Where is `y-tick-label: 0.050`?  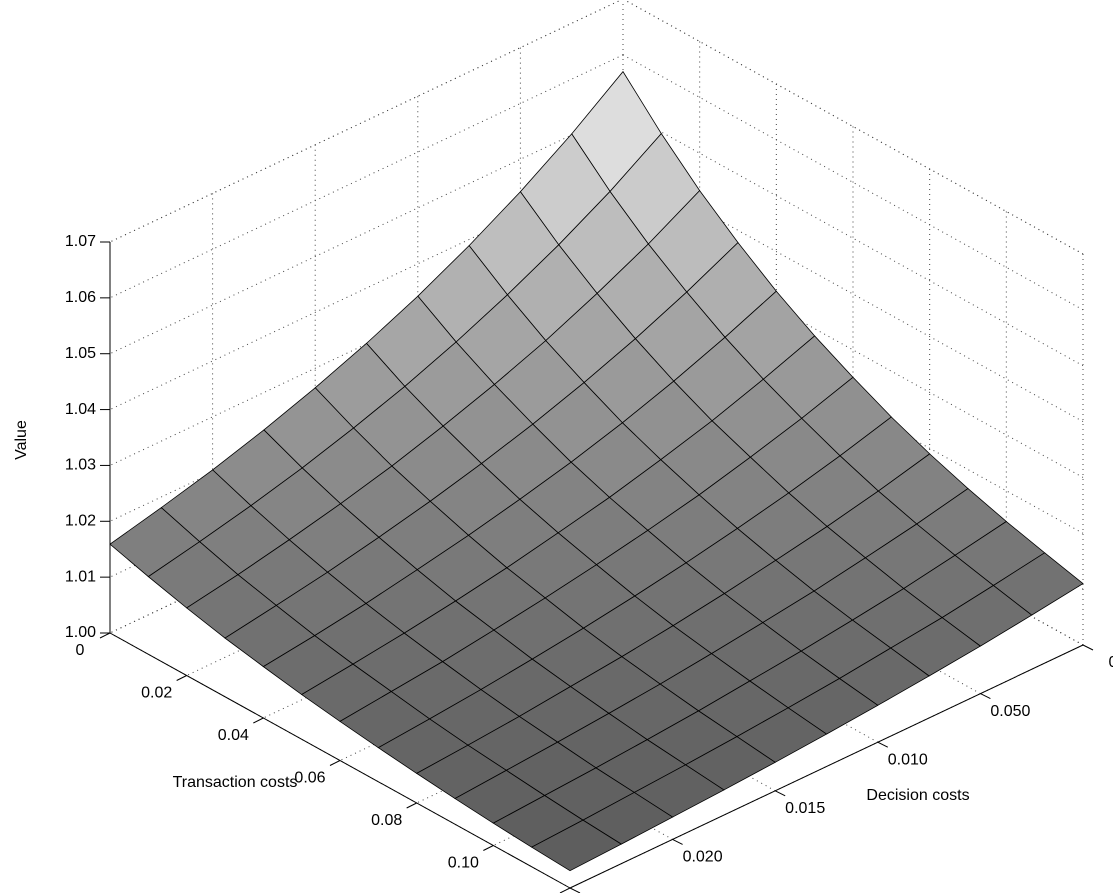
y-tick-label: 0.050 is located at coordinates (1010, 711).